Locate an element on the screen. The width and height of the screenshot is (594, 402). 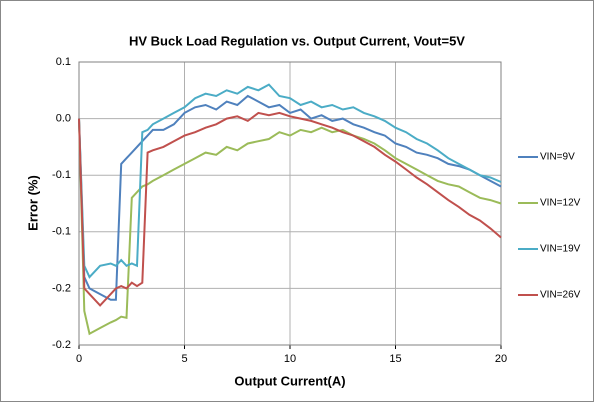
y-tick-label: 0.1 is located at coordinates (63, 62).